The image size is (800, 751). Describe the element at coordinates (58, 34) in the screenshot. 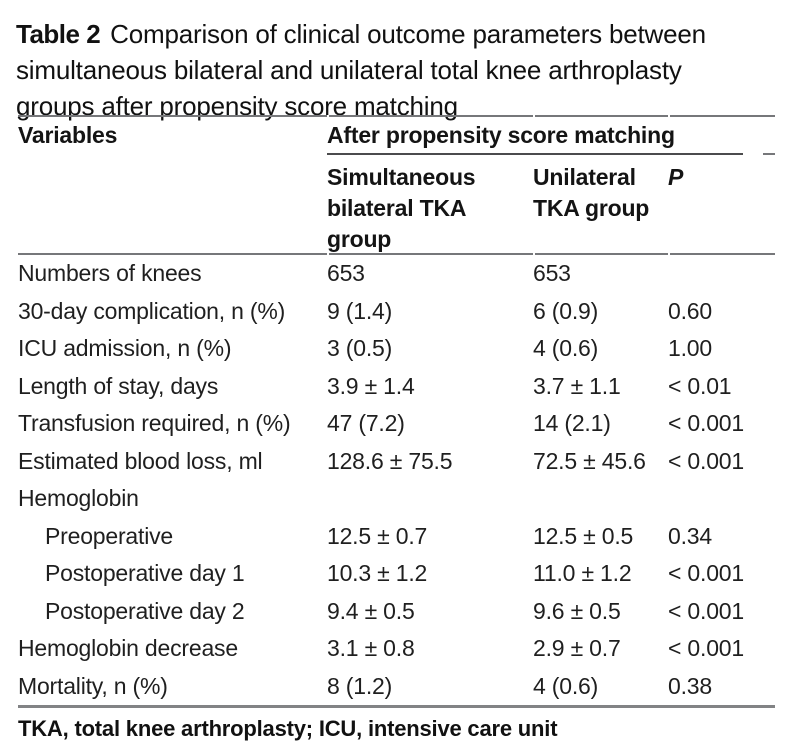

I see `table-number: Table 2` at that location.